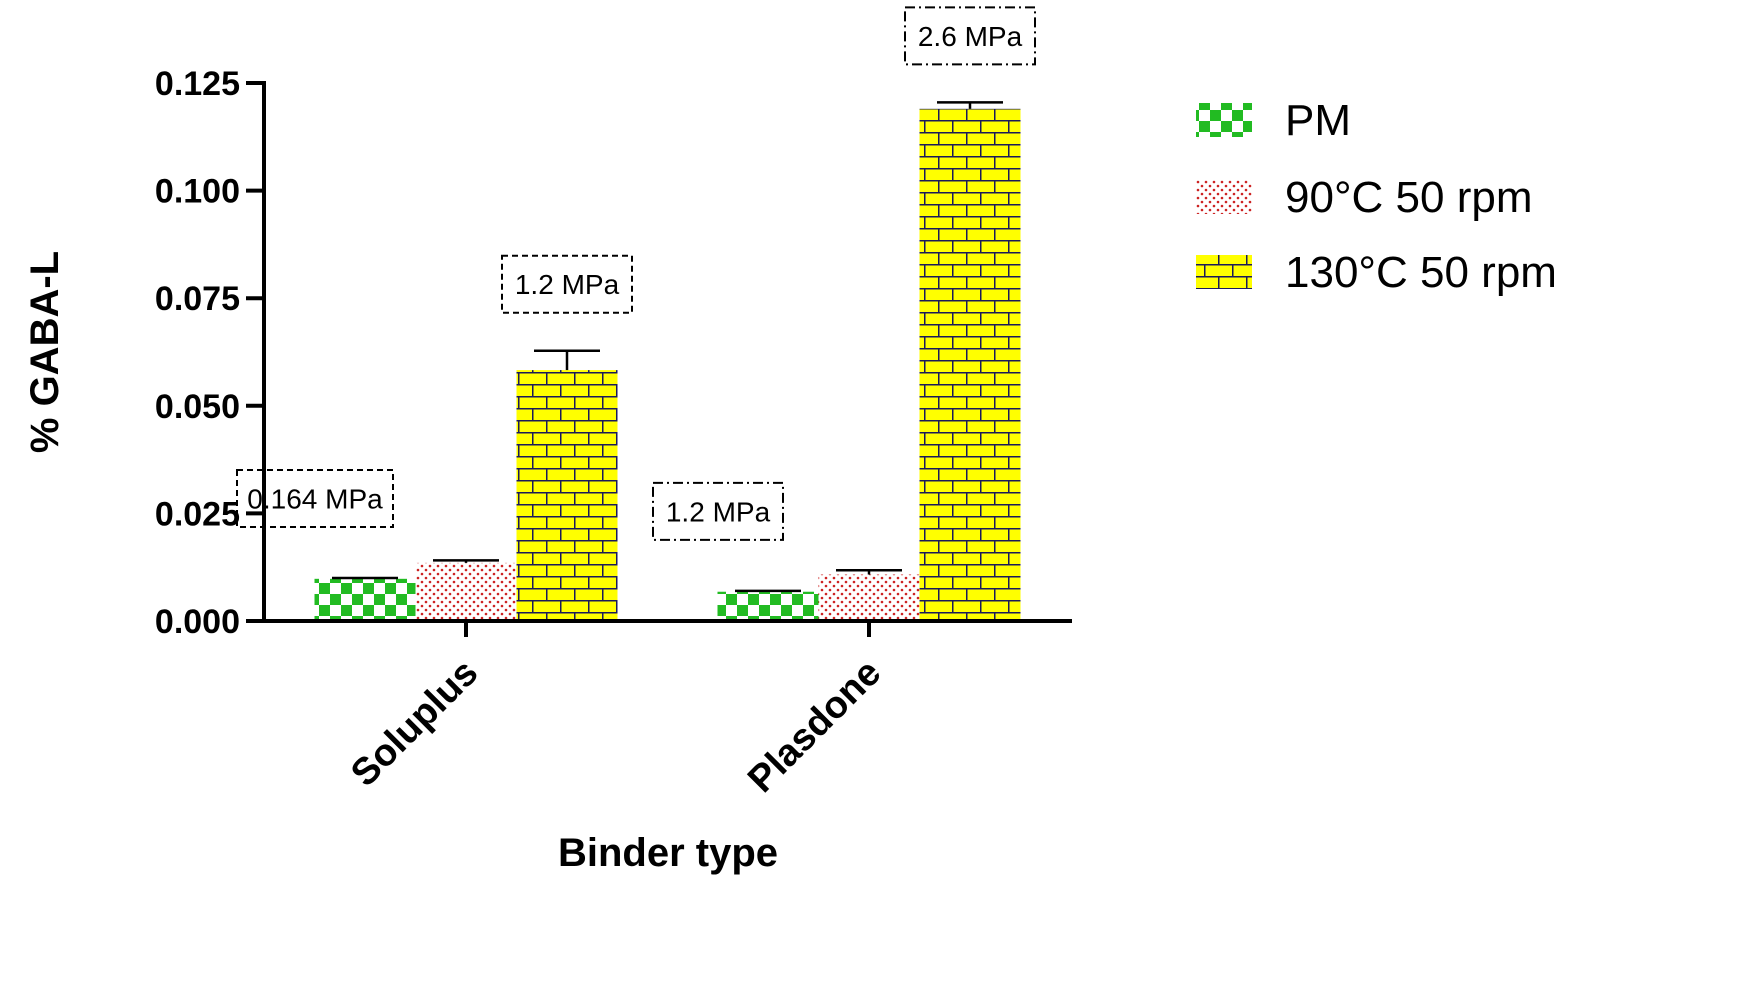  Describe the element at coordinates (197, 84) in the screenshot. I see `y-tick-label: 0.125` at that location.